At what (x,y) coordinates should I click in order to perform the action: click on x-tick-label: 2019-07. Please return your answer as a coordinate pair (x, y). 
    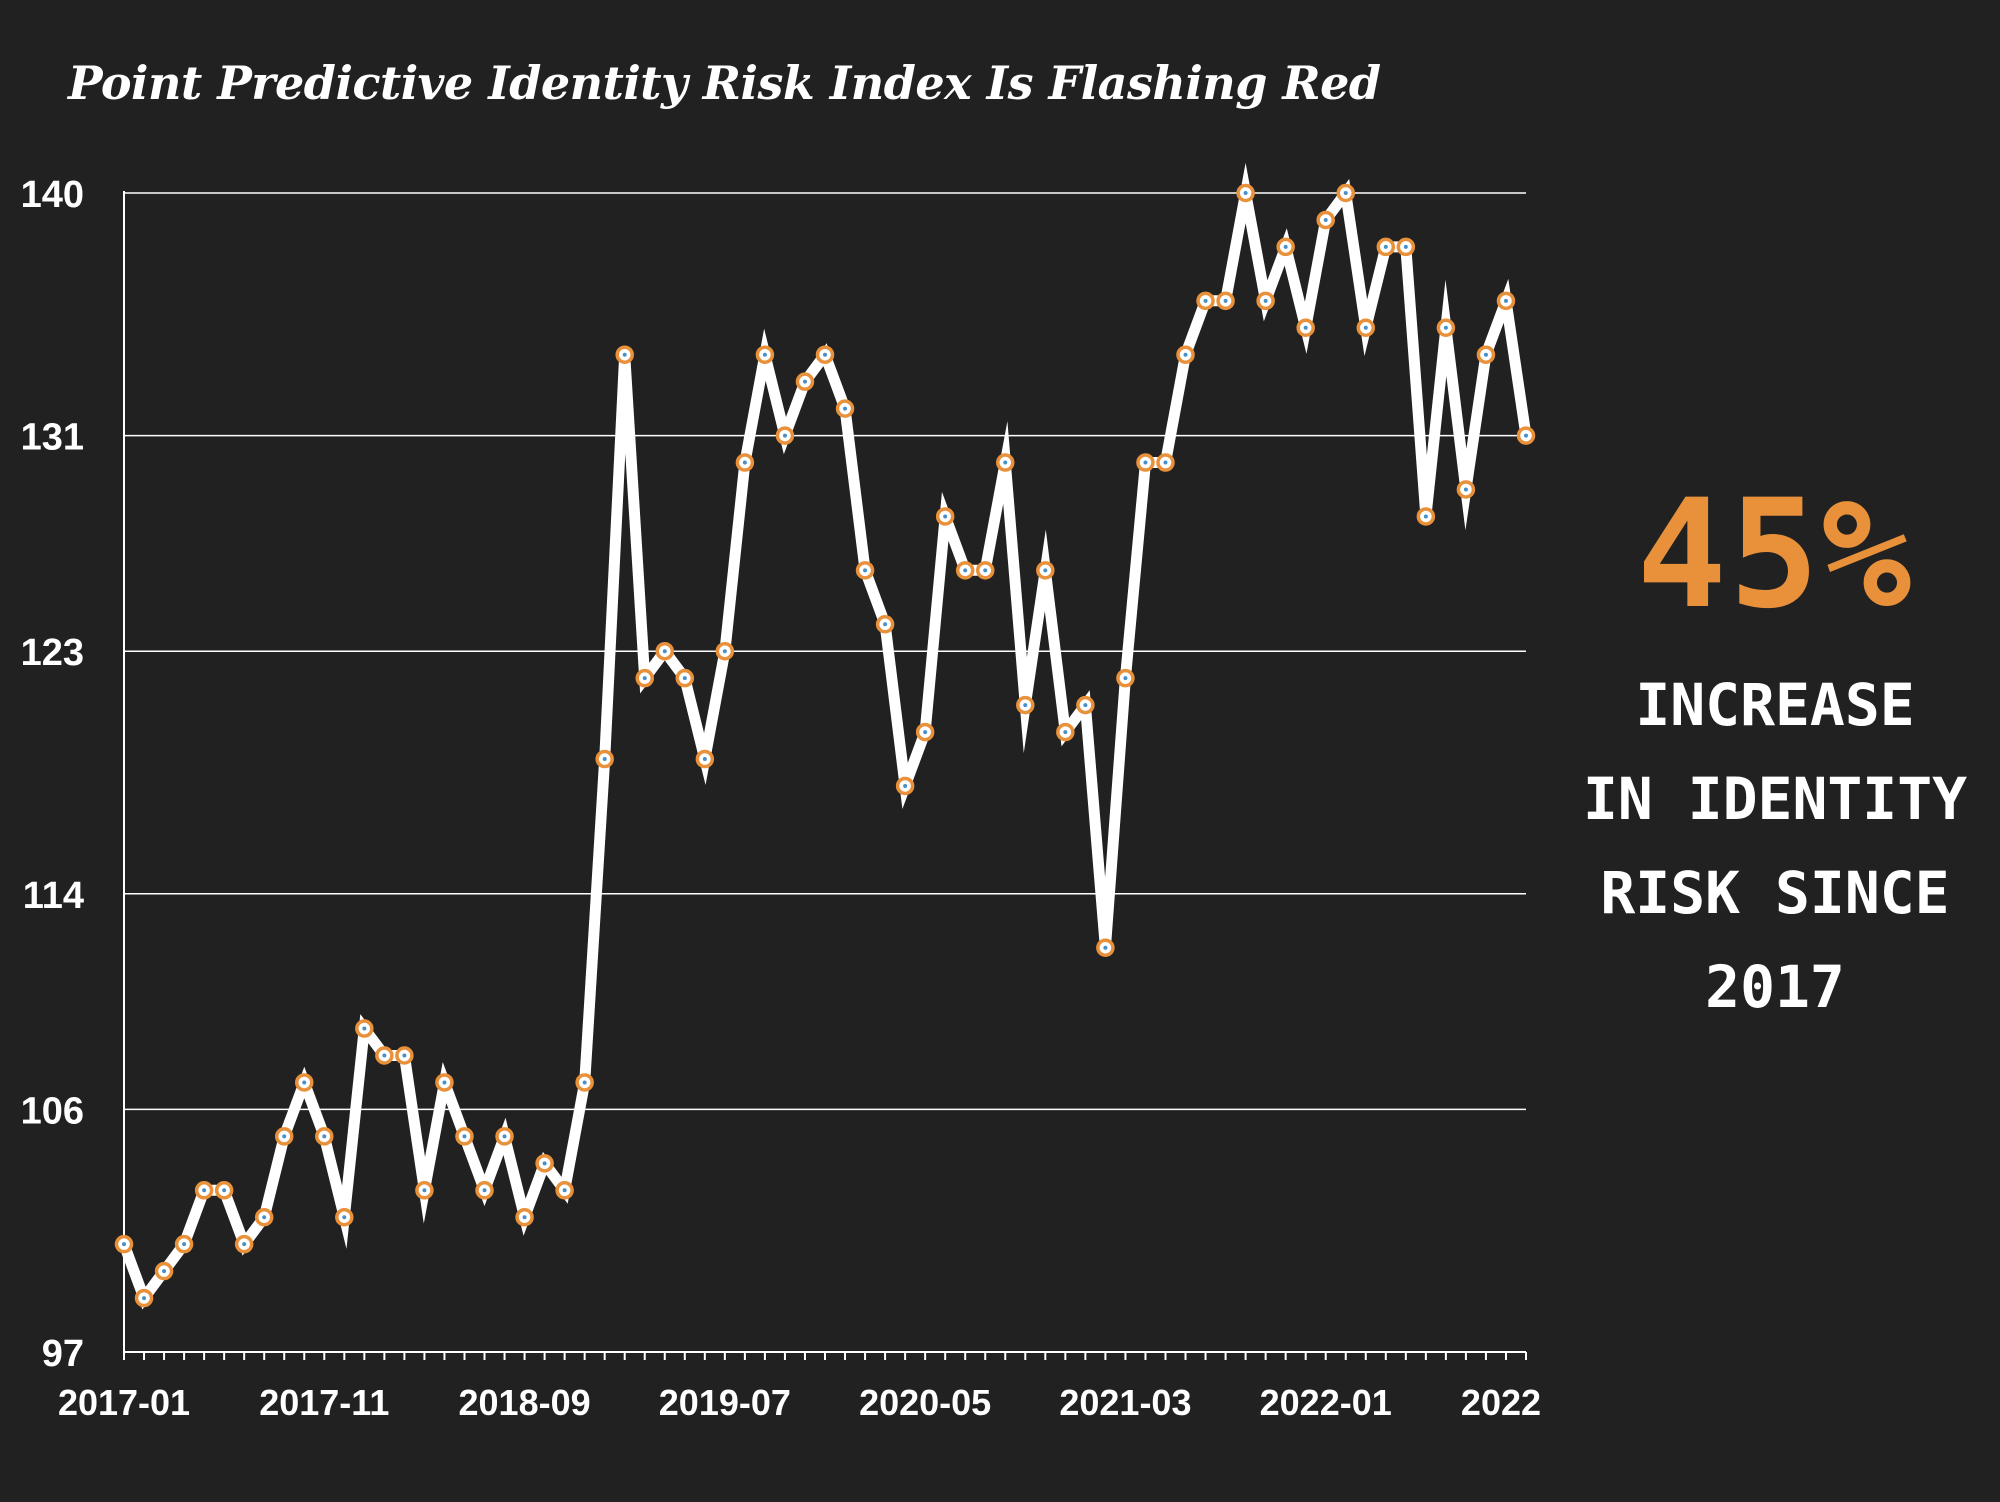
    Looking at the image, I should click on (725, 1402).